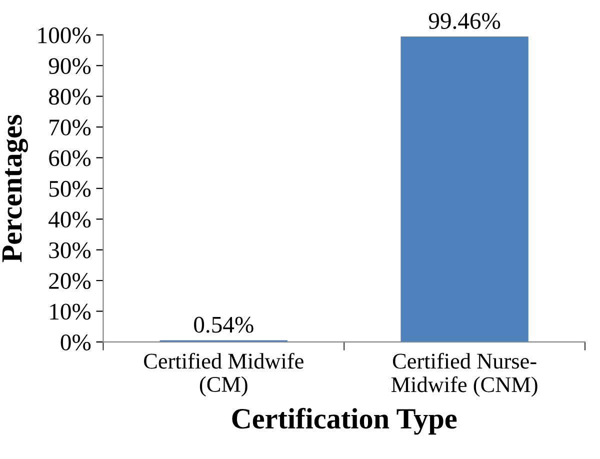 The height and width of the screenshot is (459, 600). What do you see at coordinates (69, 220) in the screenshot?
I see `y-tick-label: 40%` at bounding box center [69, 220].